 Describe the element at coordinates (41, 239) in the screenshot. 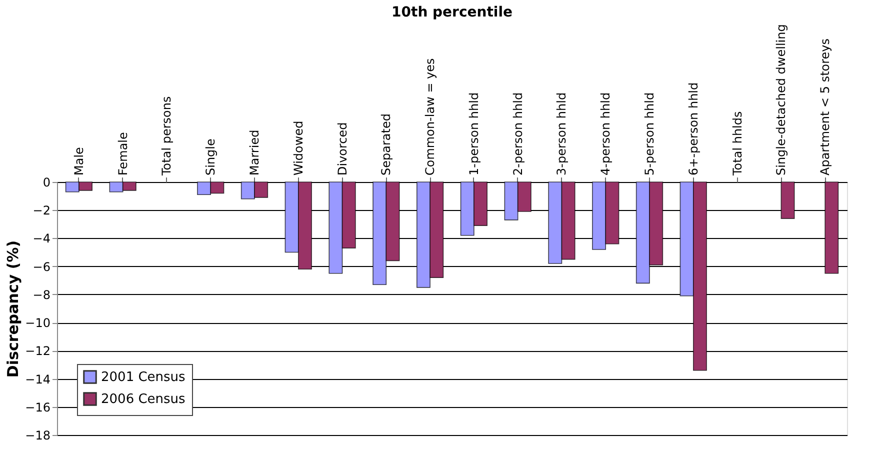

I see `y-tick-label: −4` at that location.